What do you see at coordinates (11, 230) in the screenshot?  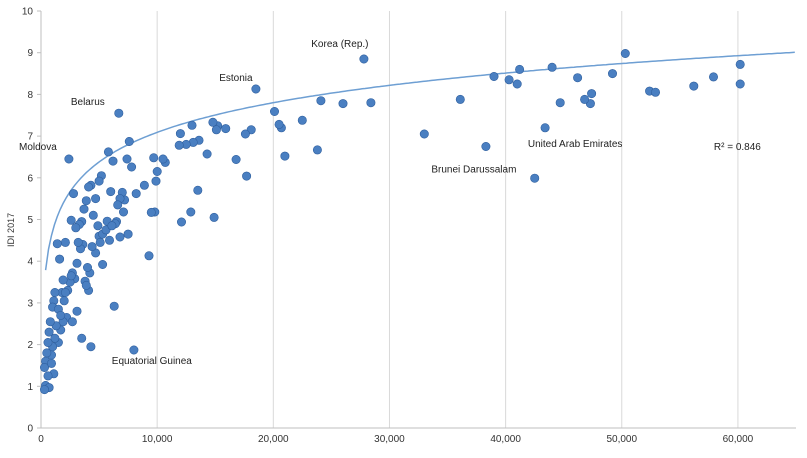 I see `y-axis-title: IDI 2017` at bounding box center [11, 230].